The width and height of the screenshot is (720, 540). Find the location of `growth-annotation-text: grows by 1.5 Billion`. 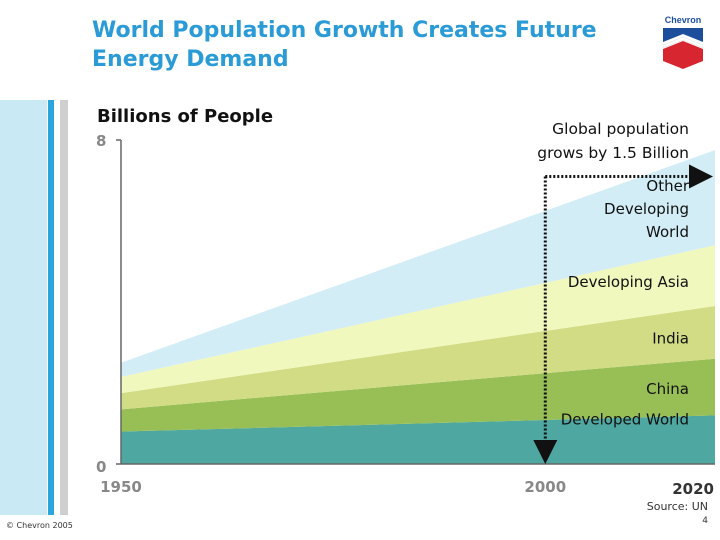

growth-annotation-text: grows by 1.5 Billion is located at coordinates (613, 153).